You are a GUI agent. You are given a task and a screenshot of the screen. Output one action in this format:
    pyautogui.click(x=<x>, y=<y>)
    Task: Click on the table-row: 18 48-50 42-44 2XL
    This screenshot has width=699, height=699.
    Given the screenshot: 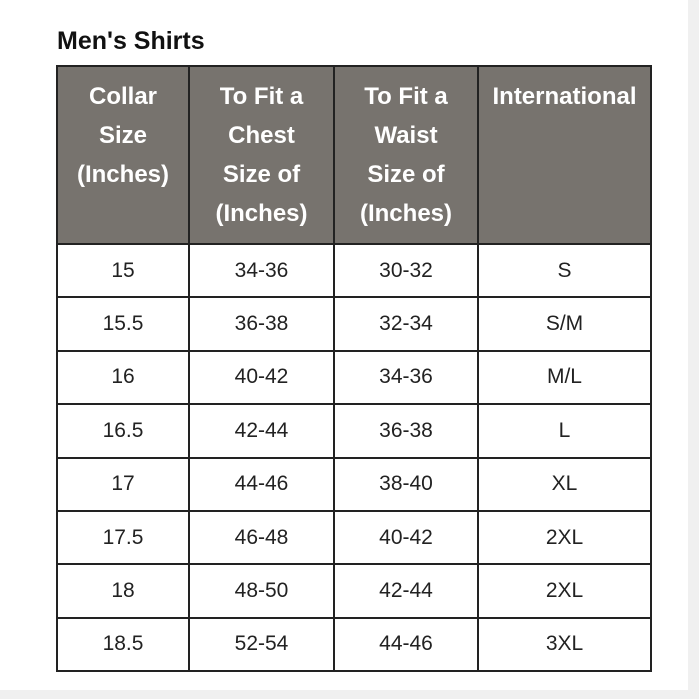 What is the action you would take?
    pyautogui.click(x=354, y=591)
    